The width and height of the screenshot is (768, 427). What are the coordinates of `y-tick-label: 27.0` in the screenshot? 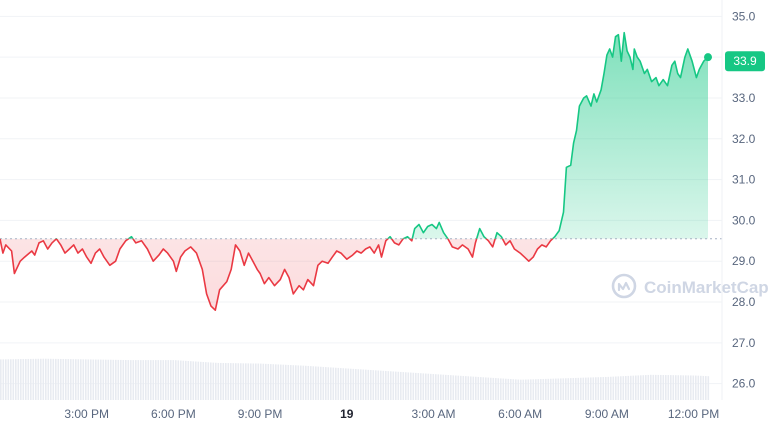 It's located at (744, 343).